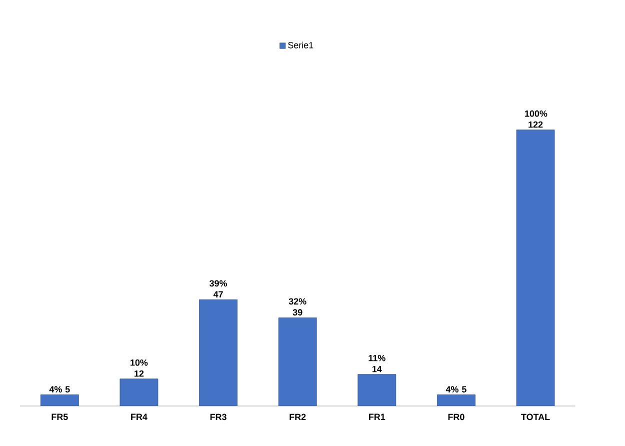  What do you see at coordinates (60, 417) in the screenshot?
I see `x-tick-label: FR5` at bounding box center [60, 417].